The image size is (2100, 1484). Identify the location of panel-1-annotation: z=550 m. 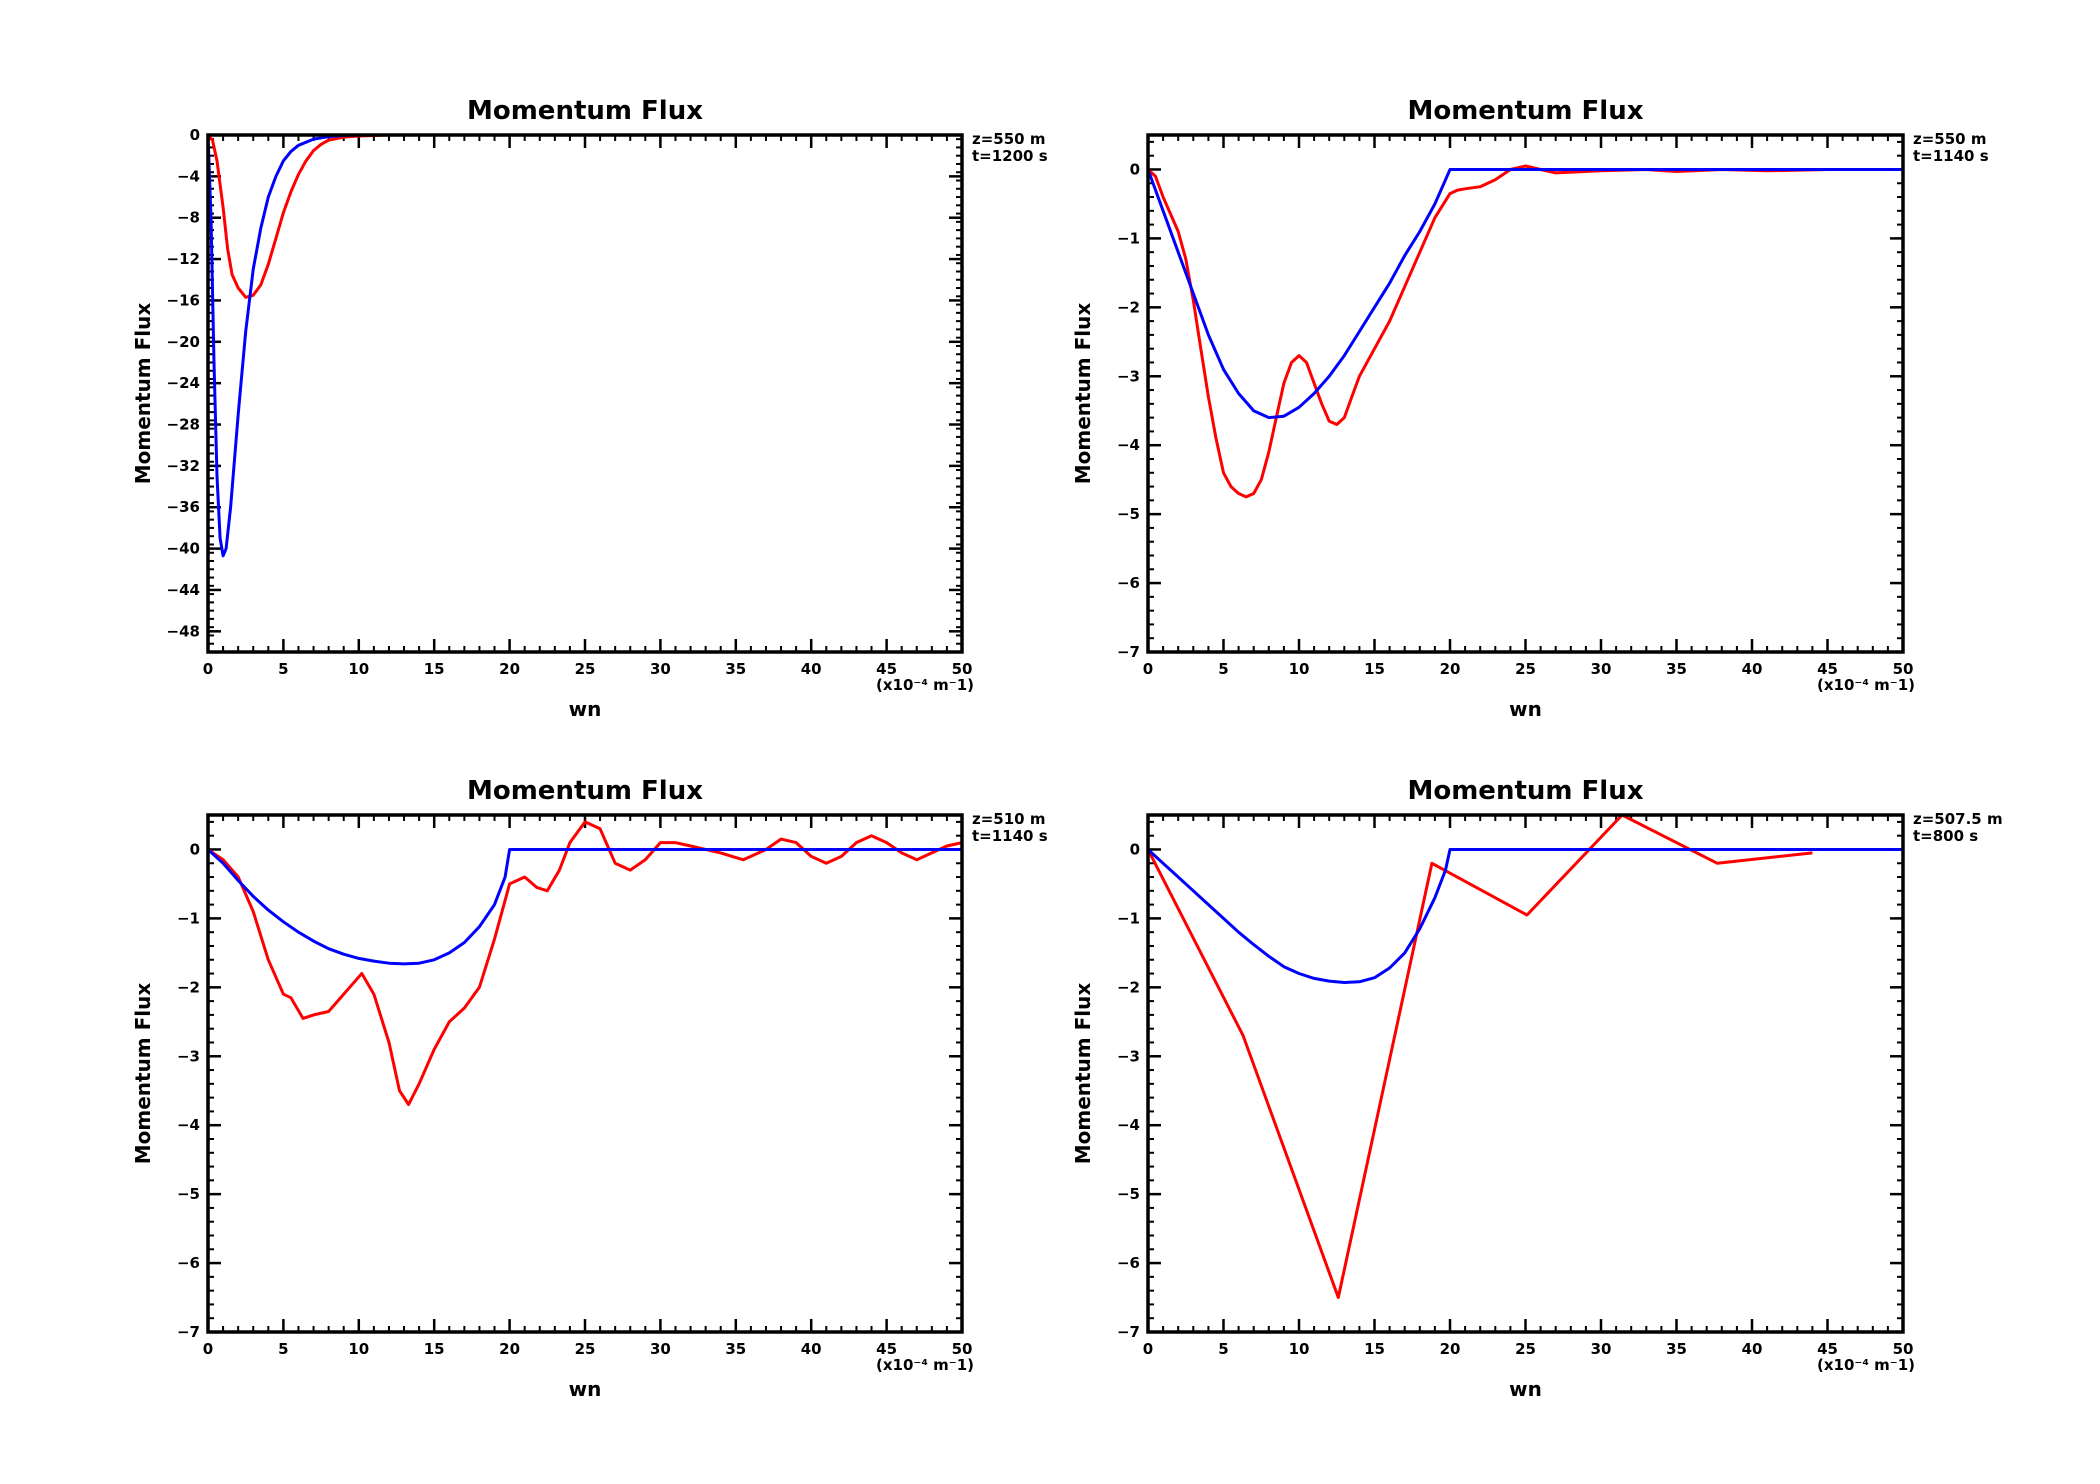
(1008, 139).